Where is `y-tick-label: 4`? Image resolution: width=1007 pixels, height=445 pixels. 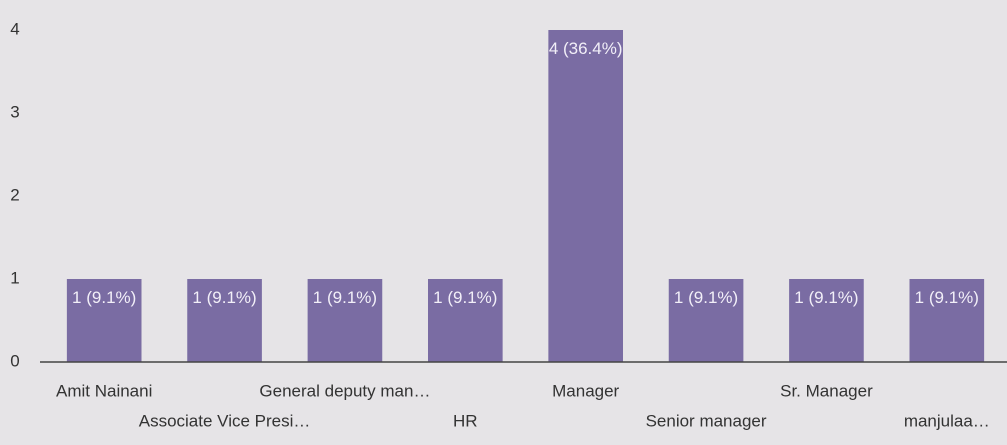
y-tick-label: 4 is located at coordinates (14, 28).